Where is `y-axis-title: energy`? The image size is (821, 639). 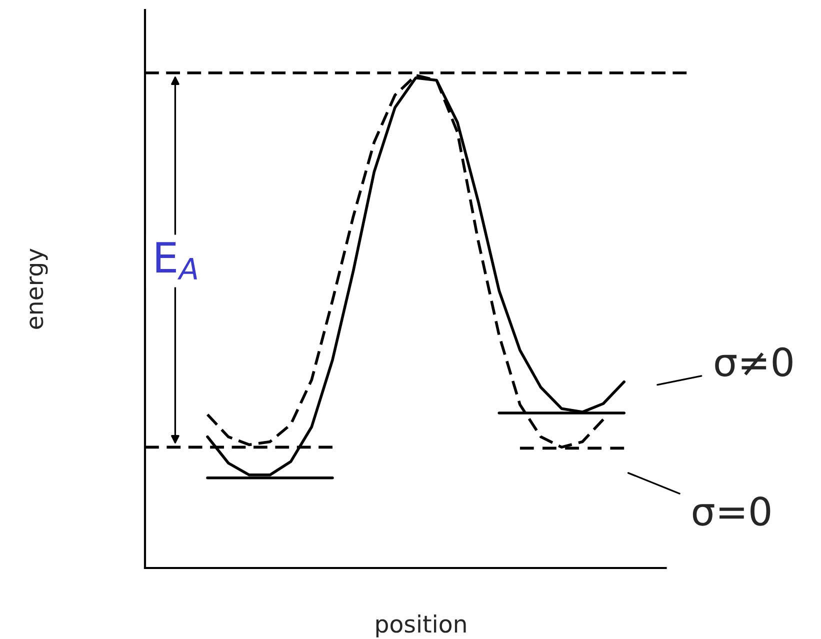 y-axis-title: energy is located at coordinates (39, 288).